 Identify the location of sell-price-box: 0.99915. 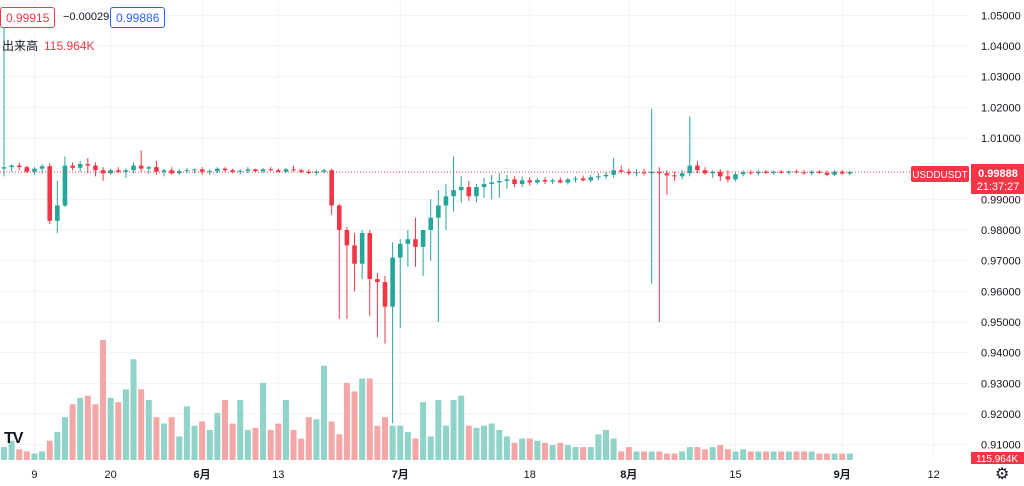
(28, 17).